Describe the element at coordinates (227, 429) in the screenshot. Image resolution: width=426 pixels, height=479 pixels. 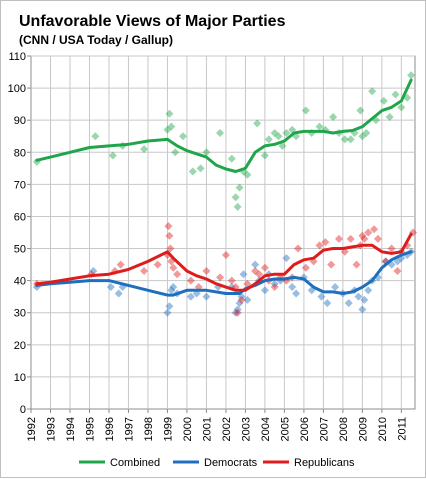
I see `x-tick-label: 2002` at that location.